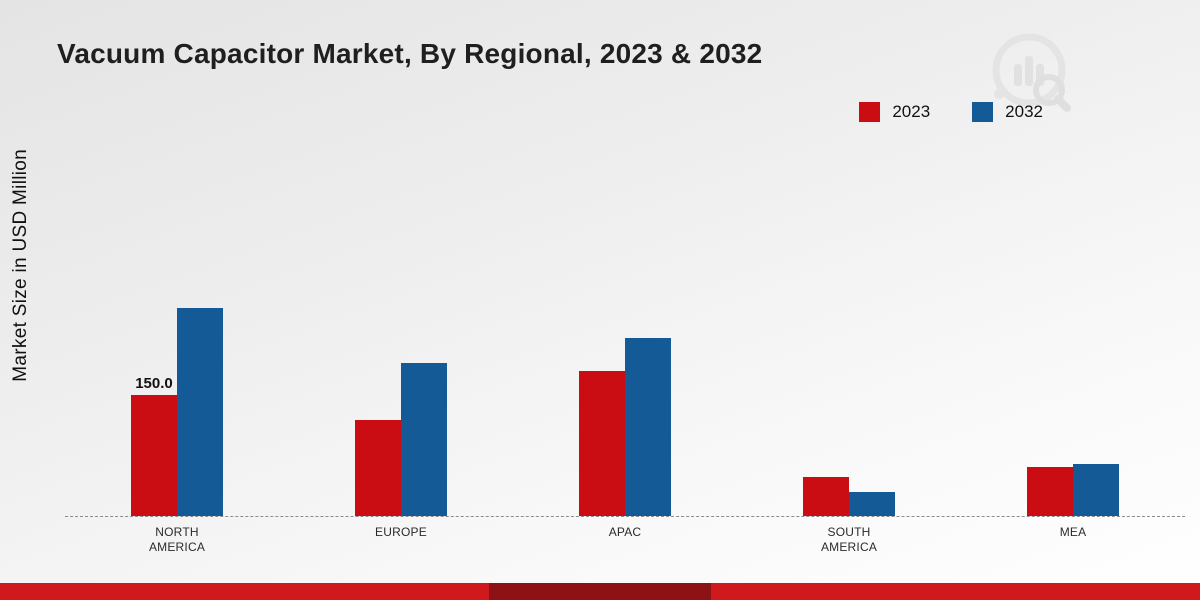 The width and height of the screenshot is (1200, 600). I want to click on watermark-logo-icon, so click(1031, 72).